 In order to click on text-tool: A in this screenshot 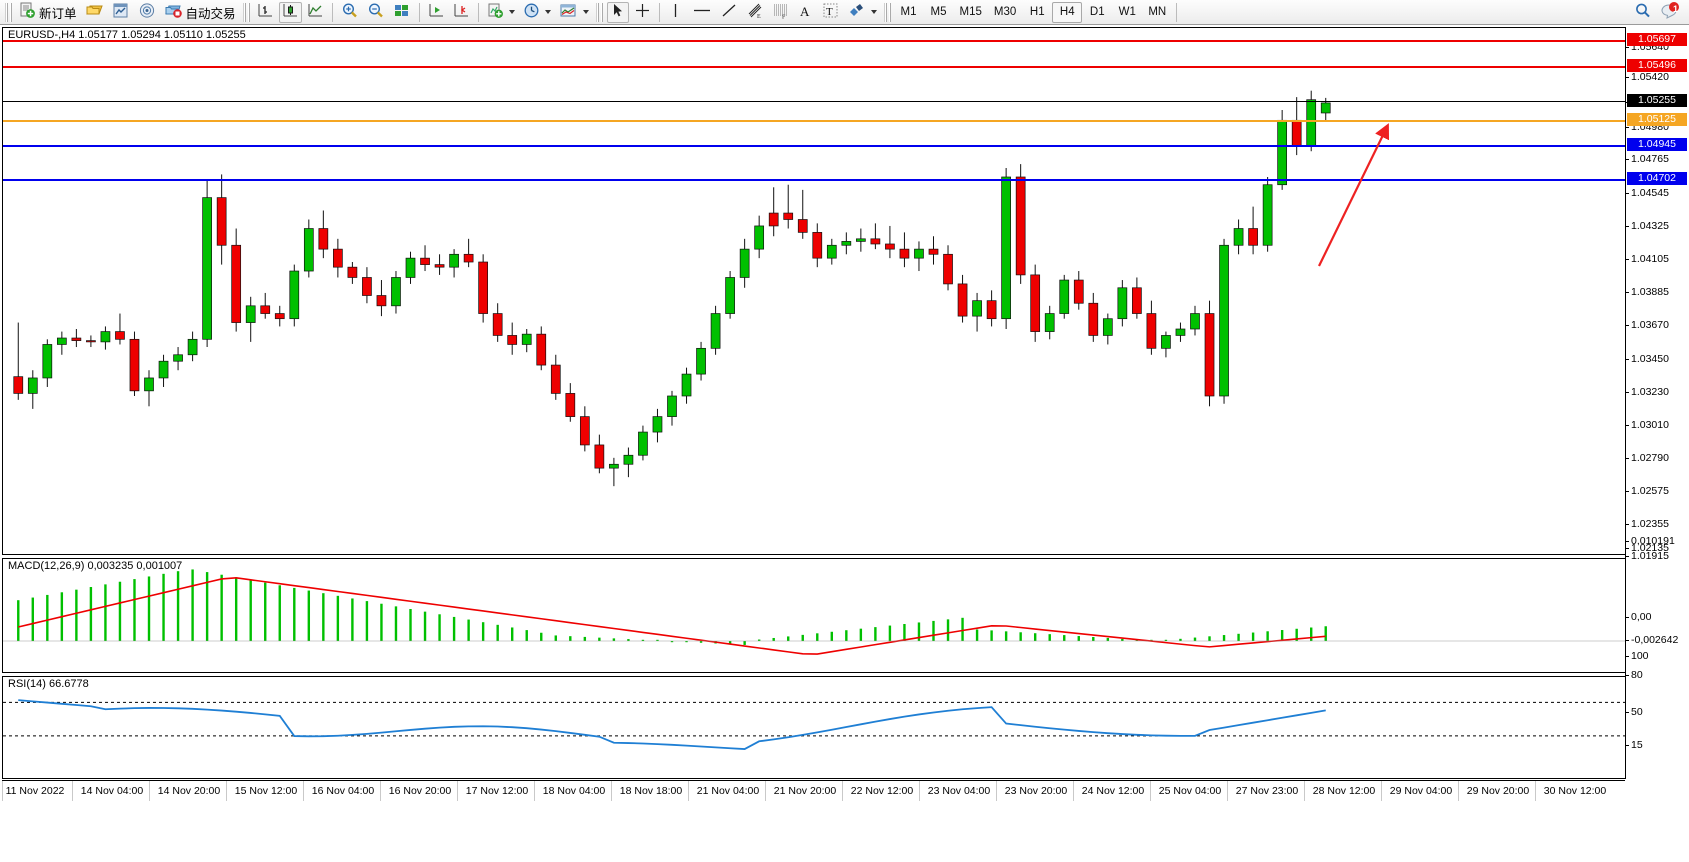, I will do `click(806, 12)`.